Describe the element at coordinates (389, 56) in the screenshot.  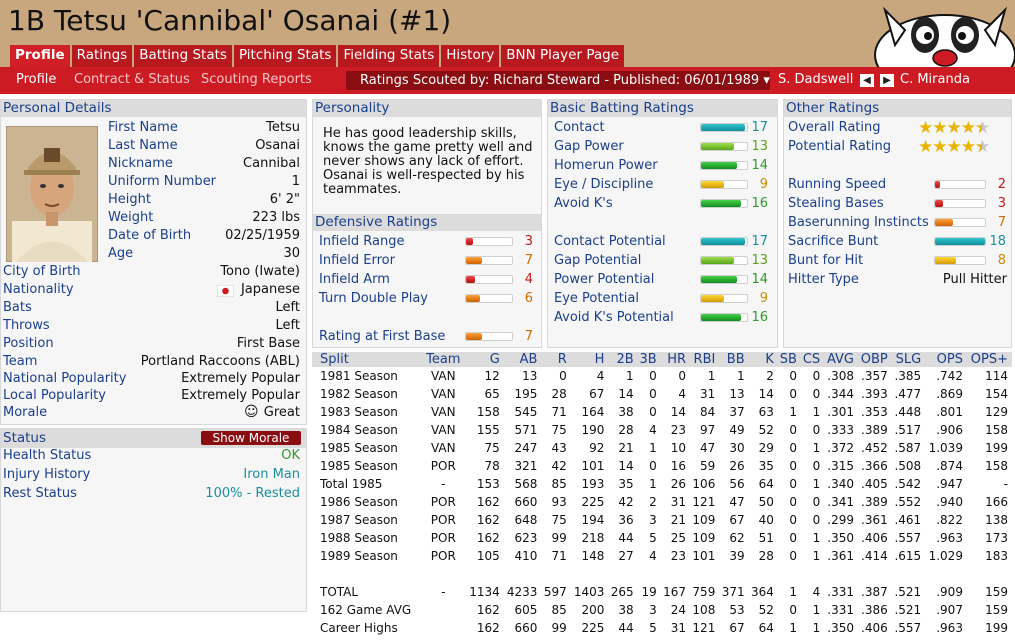
I see `tab-fielding-stats: Fielding Stats` at that location.